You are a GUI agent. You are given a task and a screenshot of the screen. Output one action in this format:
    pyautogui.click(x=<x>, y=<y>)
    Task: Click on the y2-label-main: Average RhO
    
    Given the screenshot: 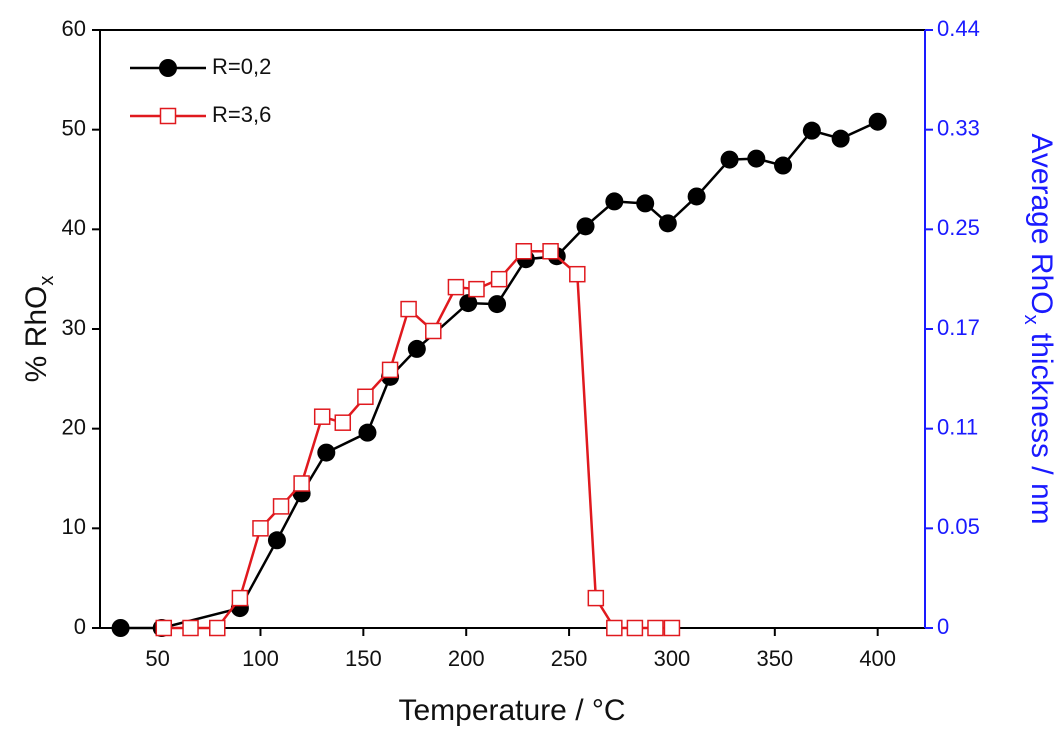 What is the action you would take?
    pyautogui.click(x=1041, y=223)
    